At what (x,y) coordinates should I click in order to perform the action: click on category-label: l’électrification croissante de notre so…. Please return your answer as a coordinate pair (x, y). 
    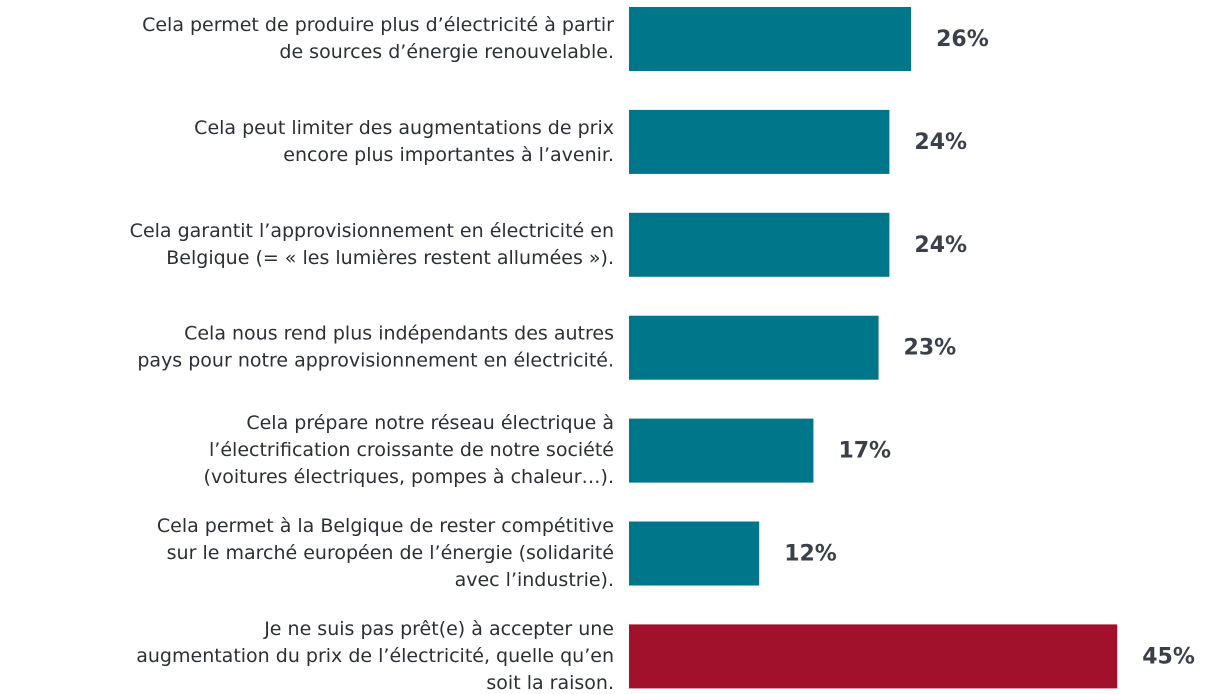
    Looking at the image, I should click on (411, 450).